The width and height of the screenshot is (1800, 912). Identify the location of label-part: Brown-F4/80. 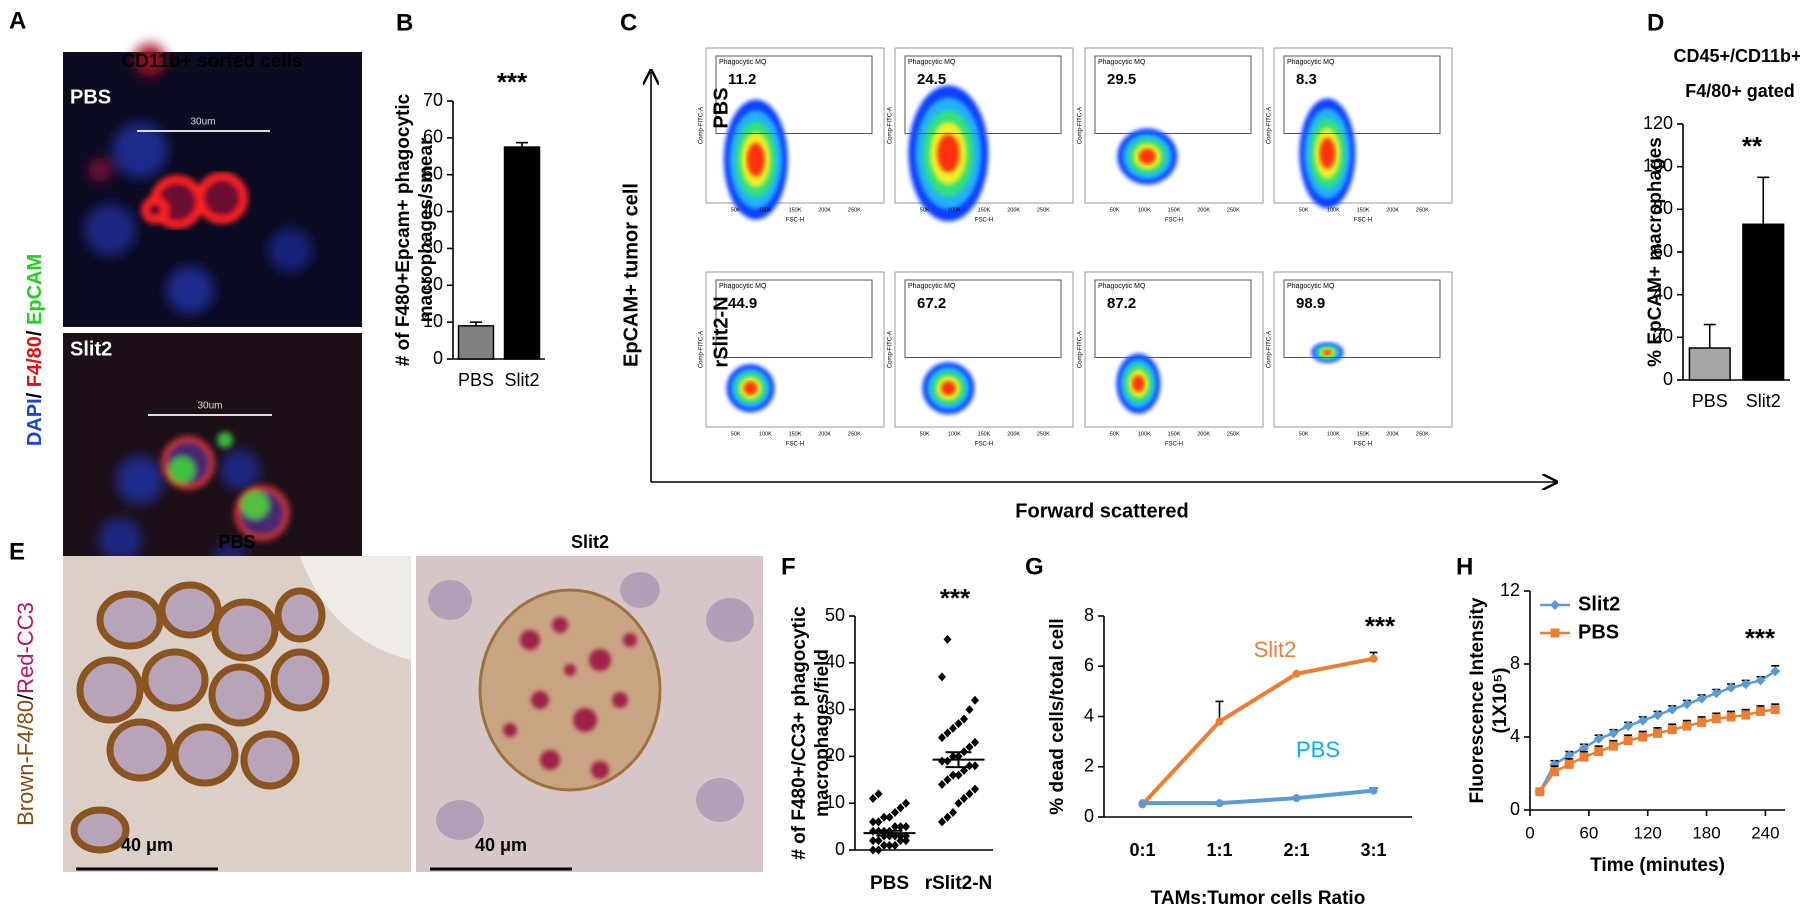
(25, 763).